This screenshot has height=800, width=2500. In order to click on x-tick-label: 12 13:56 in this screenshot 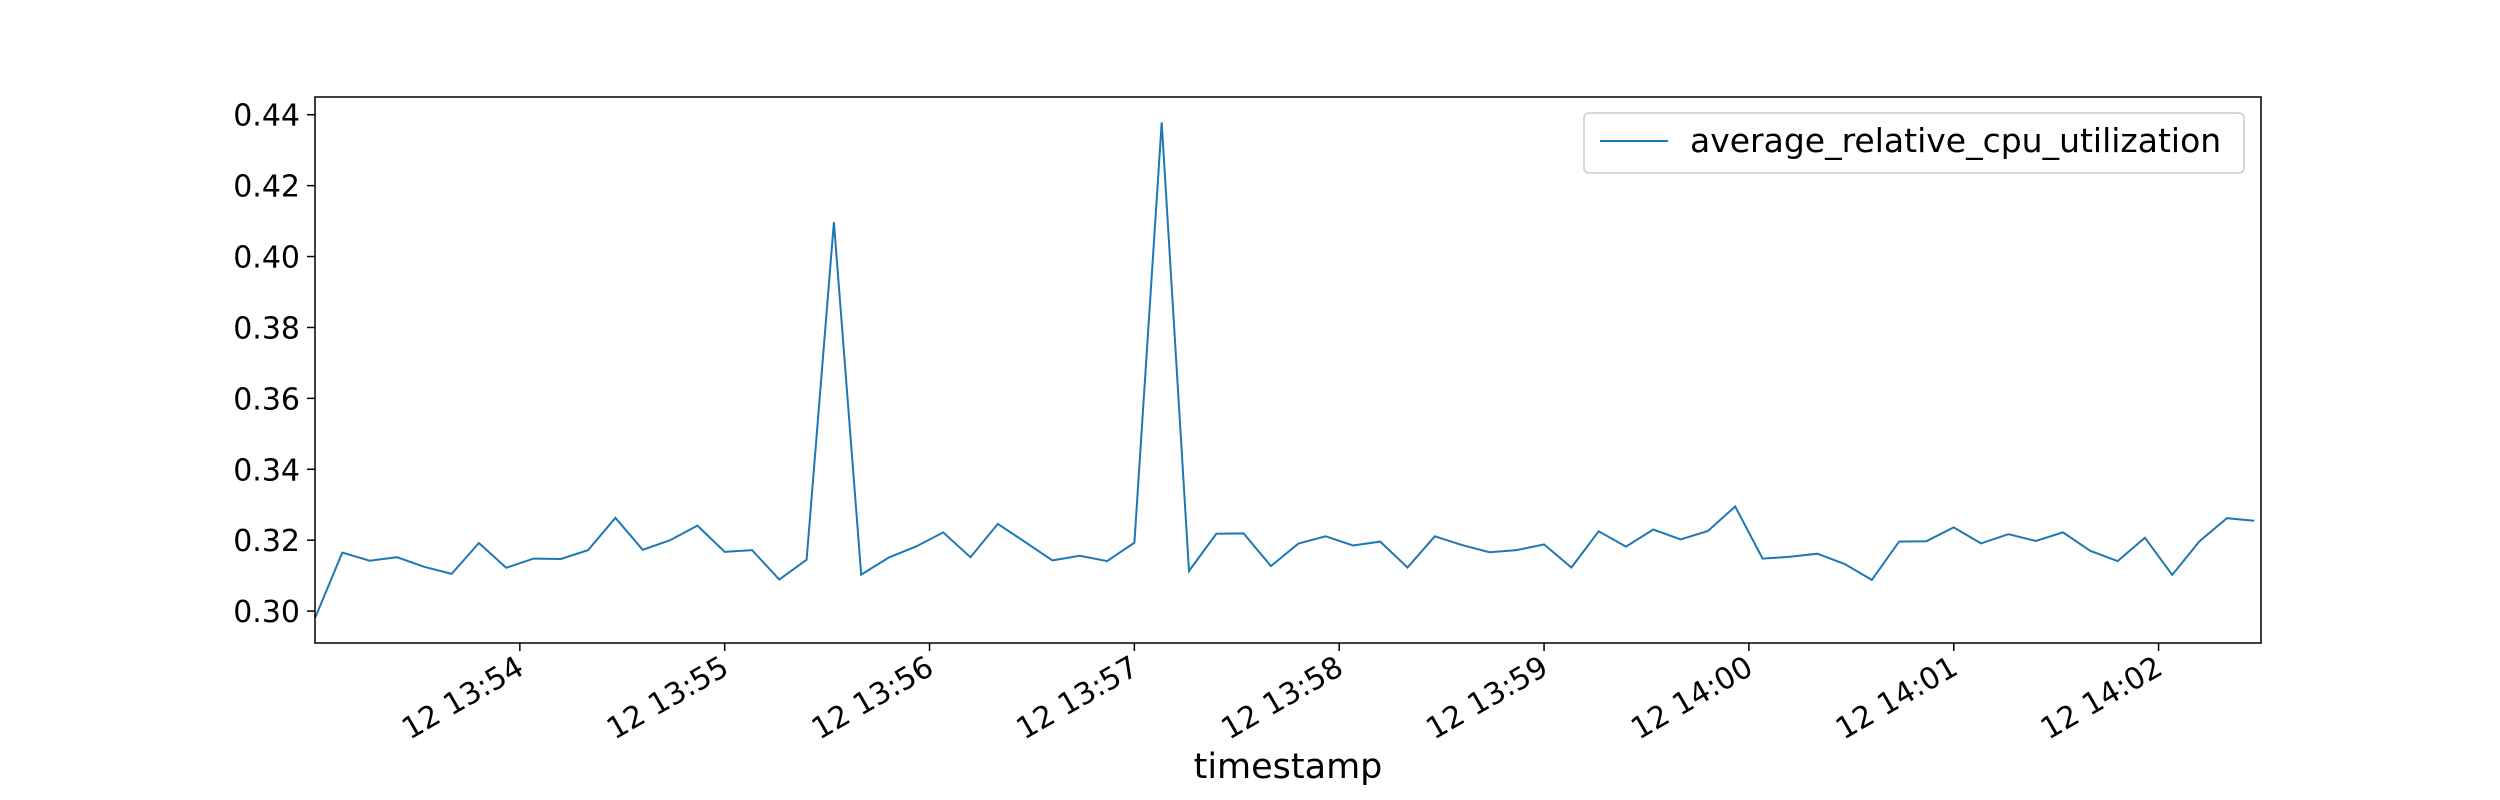, I will do `click(873, 698)`.